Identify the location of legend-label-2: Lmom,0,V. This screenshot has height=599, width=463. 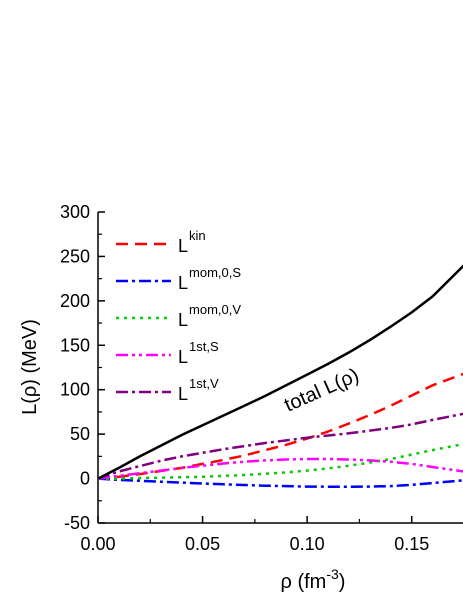
(209, 316).